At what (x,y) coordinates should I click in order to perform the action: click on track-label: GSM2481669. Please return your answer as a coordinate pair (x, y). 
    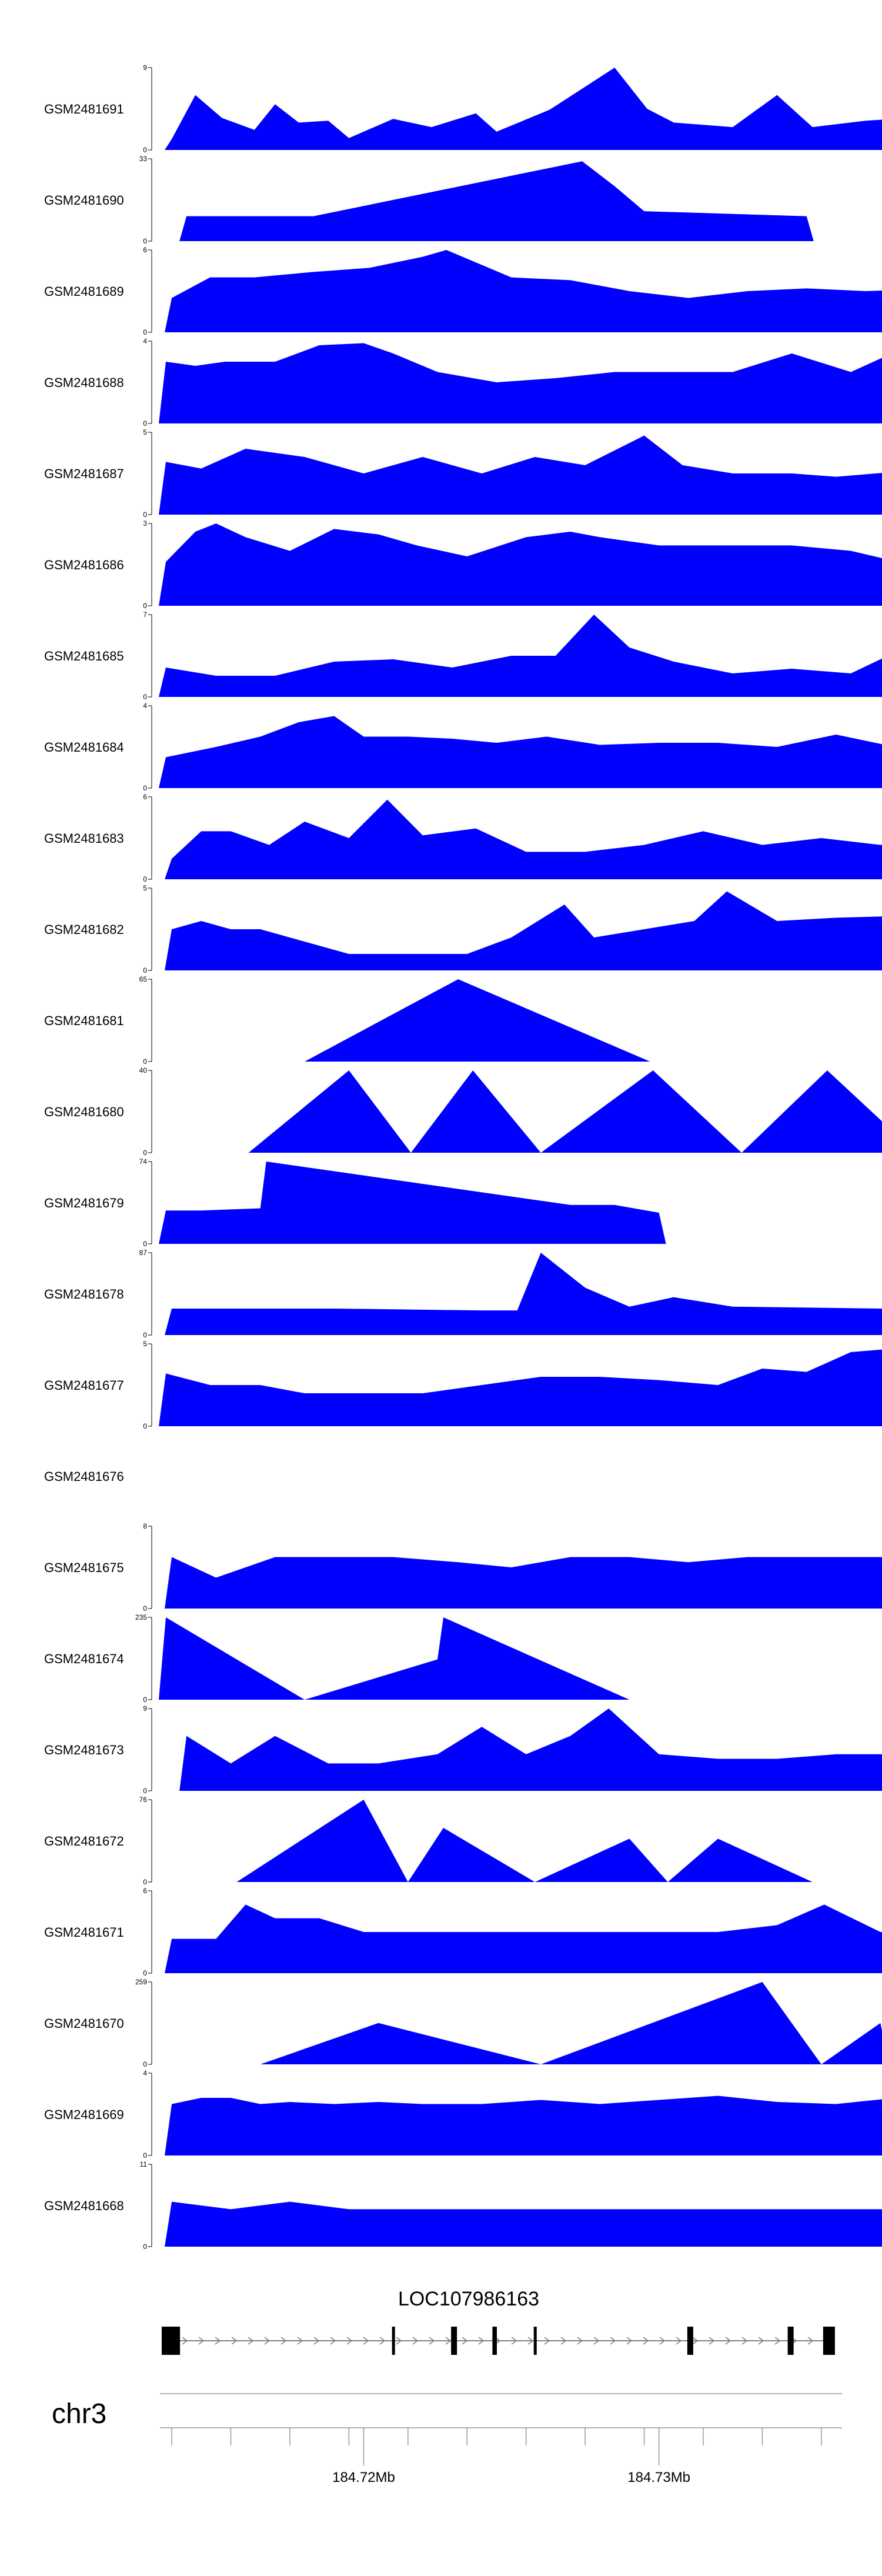
    Looking at the image, I should click on (84, 2114).